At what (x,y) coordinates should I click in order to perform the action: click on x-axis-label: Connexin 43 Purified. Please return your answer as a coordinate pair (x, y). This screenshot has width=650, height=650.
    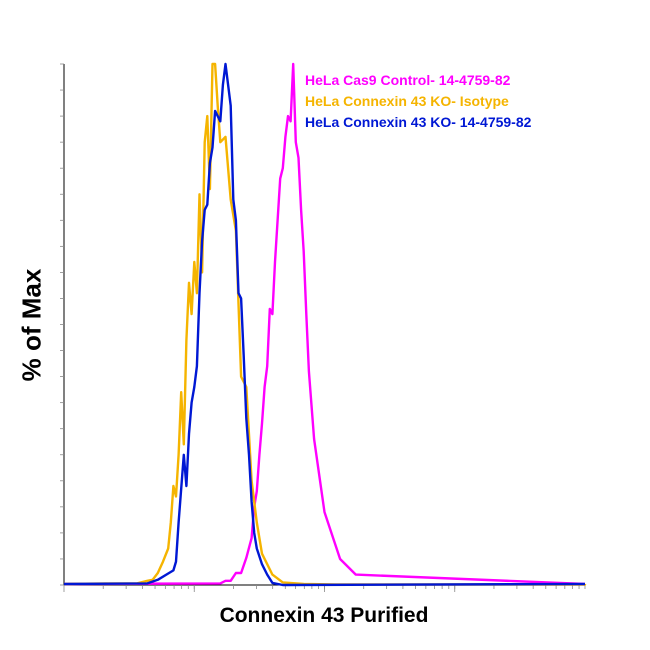
    Looking at the image, I should click on (324, 615).